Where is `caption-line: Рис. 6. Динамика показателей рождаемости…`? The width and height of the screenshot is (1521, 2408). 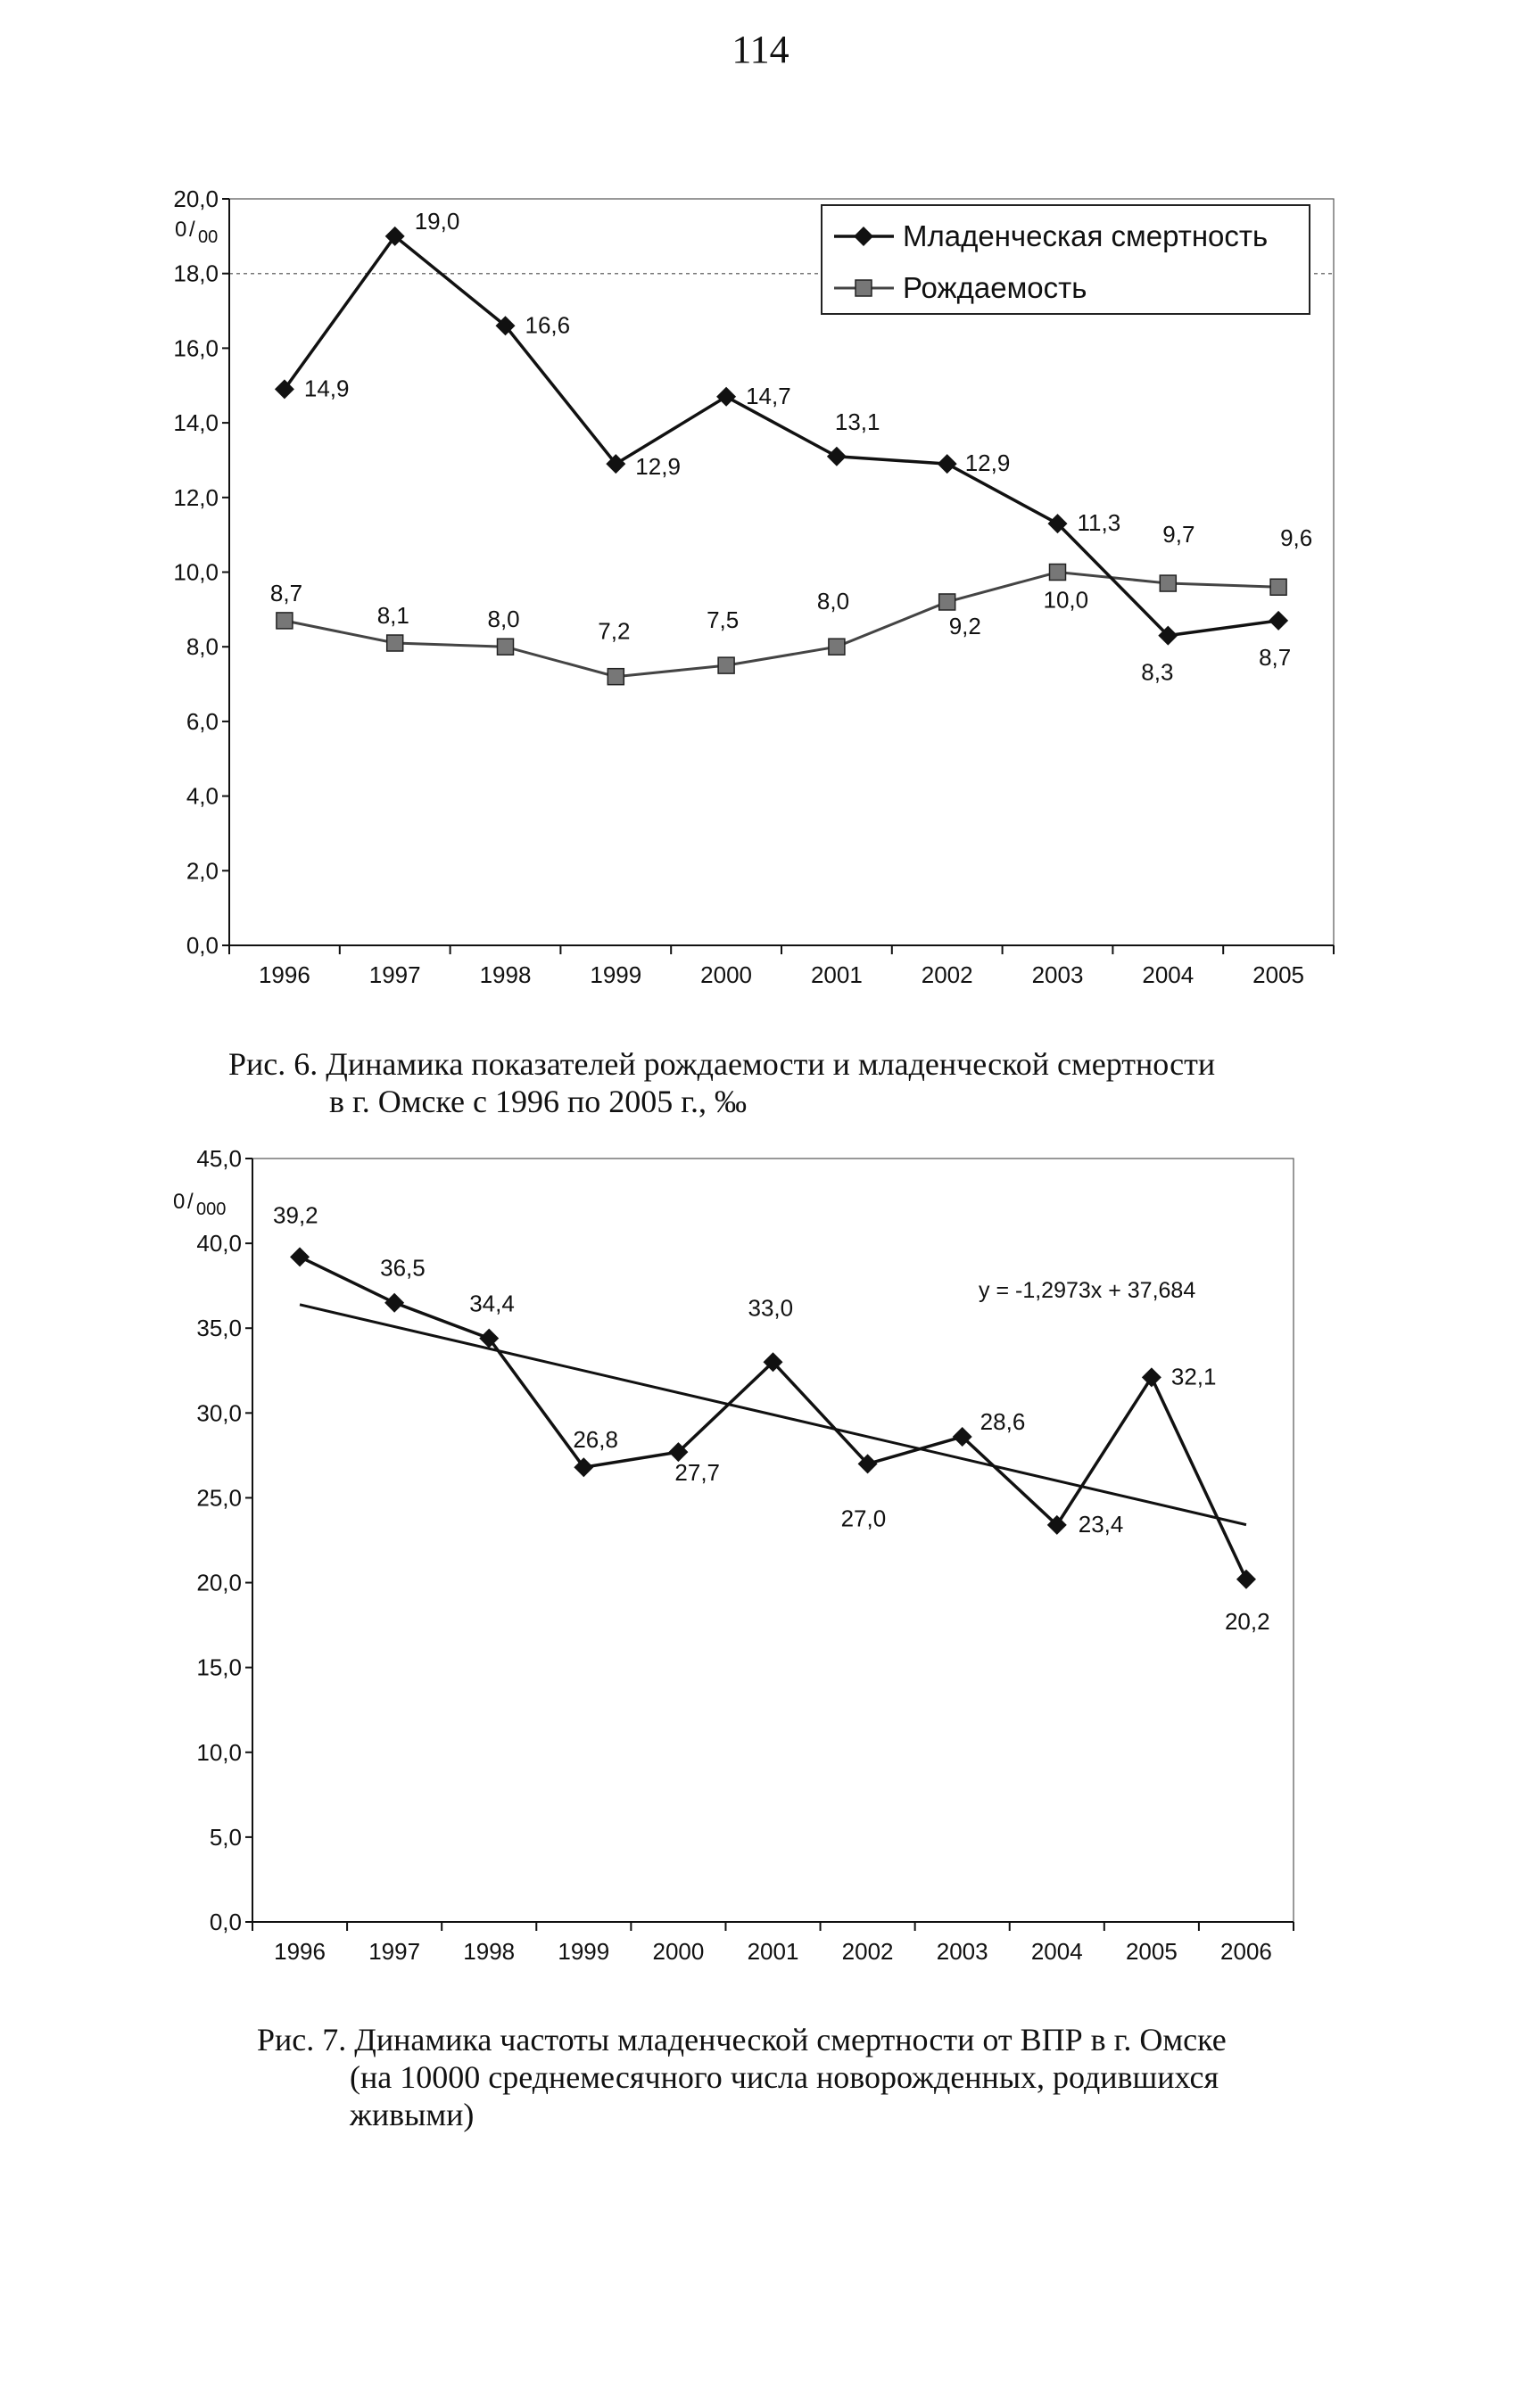
caption-line: Рис. 6. Динамика показателей рождаемости… is located at coordinates (722, 1064).